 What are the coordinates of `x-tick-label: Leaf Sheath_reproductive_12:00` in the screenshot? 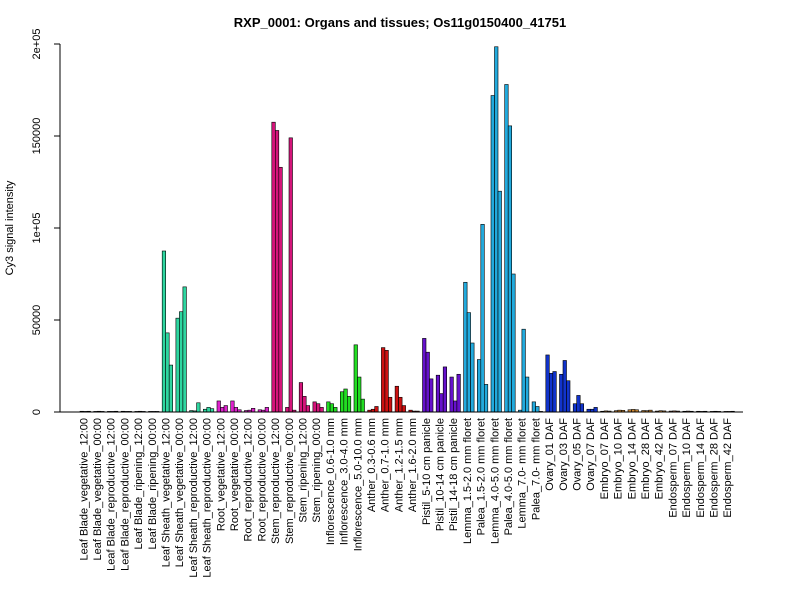 It's located at (194, 498).